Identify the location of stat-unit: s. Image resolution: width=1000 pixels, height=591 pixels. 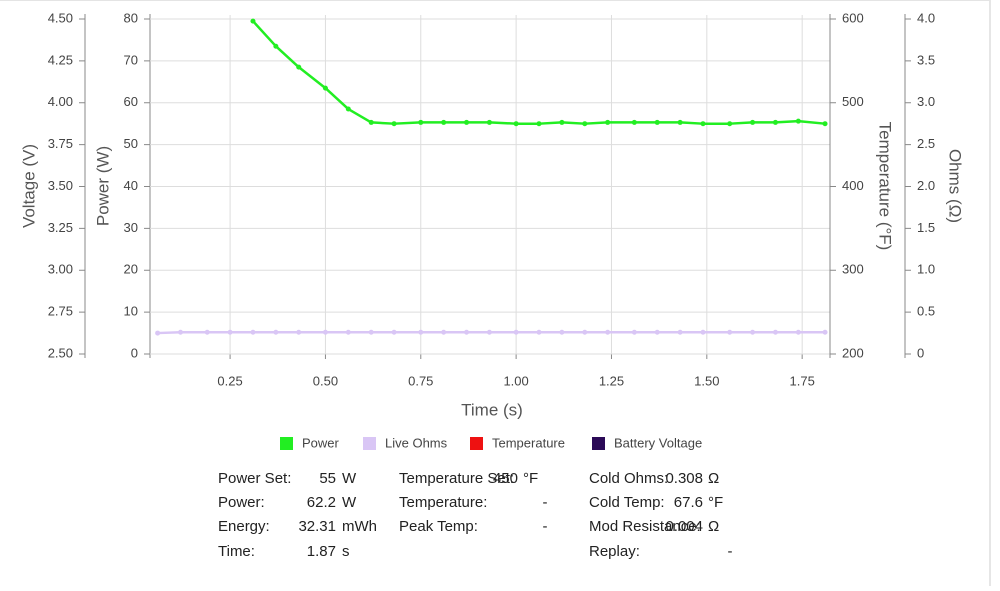
(346, 551).